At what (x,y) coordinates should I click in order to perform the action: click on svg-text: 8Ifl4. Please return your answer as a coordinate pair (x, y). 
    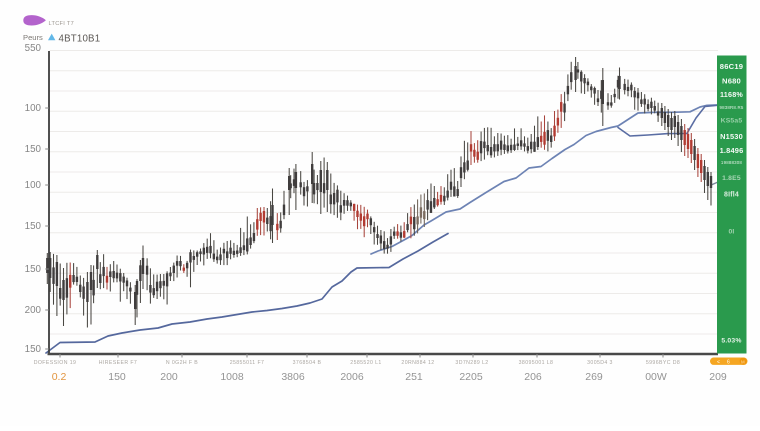
    Looking at the image, I should click on (731, 195).